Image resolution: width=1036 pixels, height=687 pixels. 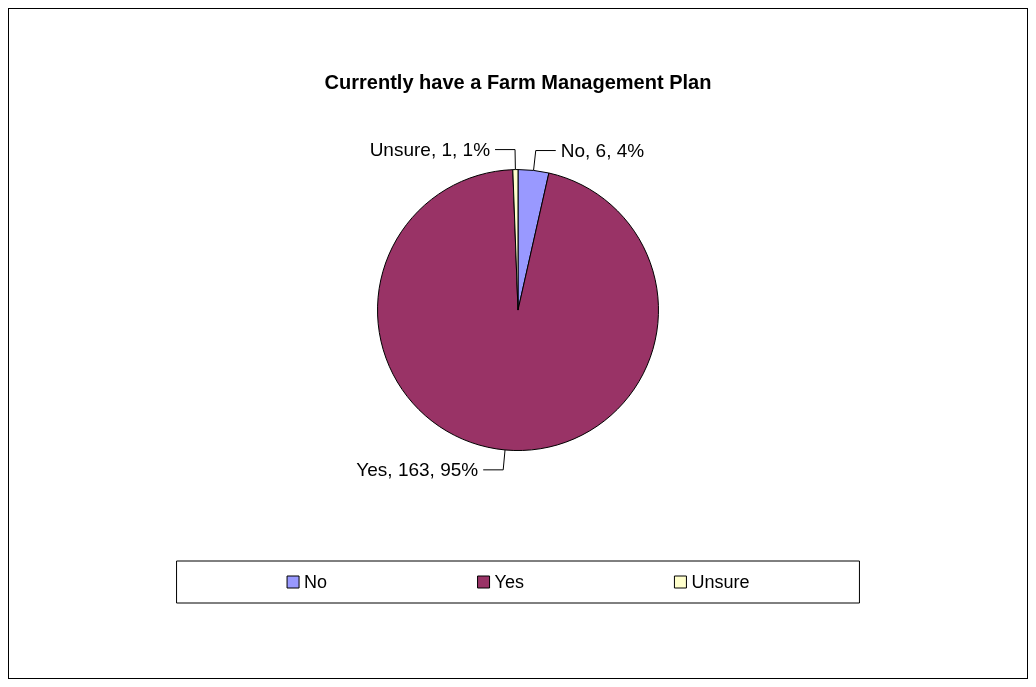 I want to click on data-label: Yes, 163, 95%, so click(x=417, y=470).